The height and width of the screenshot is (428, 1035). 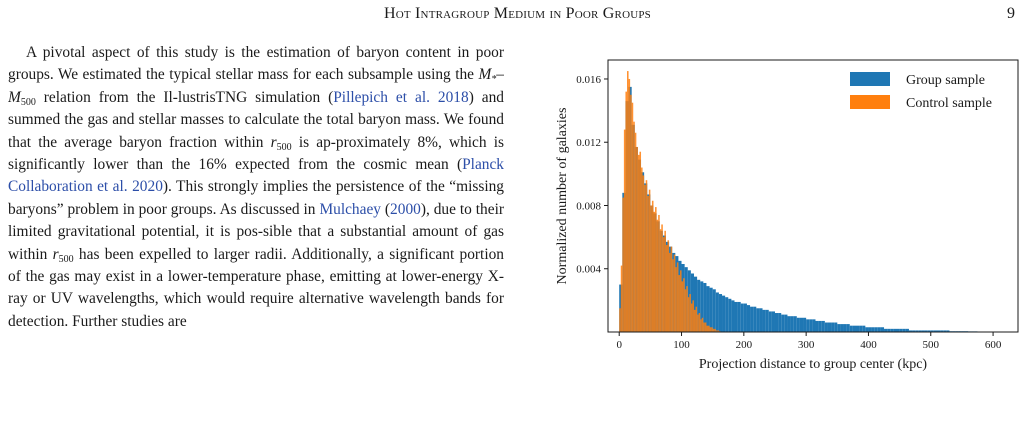 What do you see at coordinates (870, 79) in the screenshot?
I see `legend-swatch-group` at bounding box center [870, 79].